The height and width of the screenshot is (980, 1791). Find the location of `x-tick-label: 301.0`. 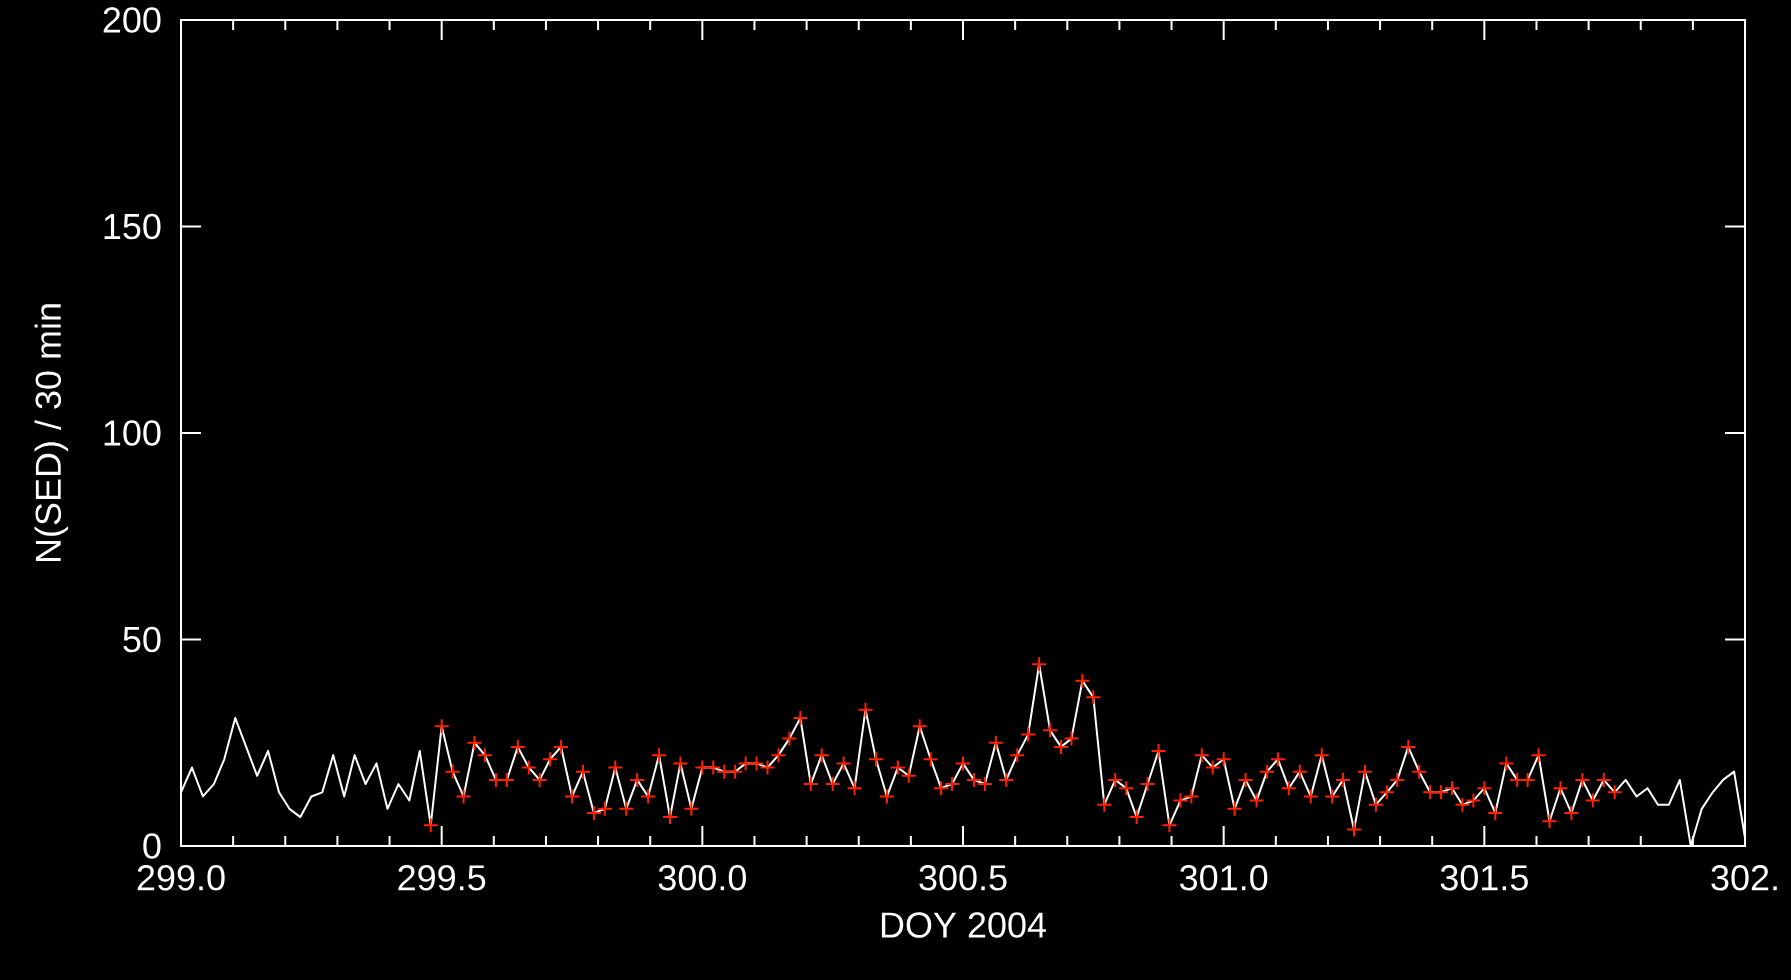

x-tick-label: 301.0 is located at coordinates (1224, 878).